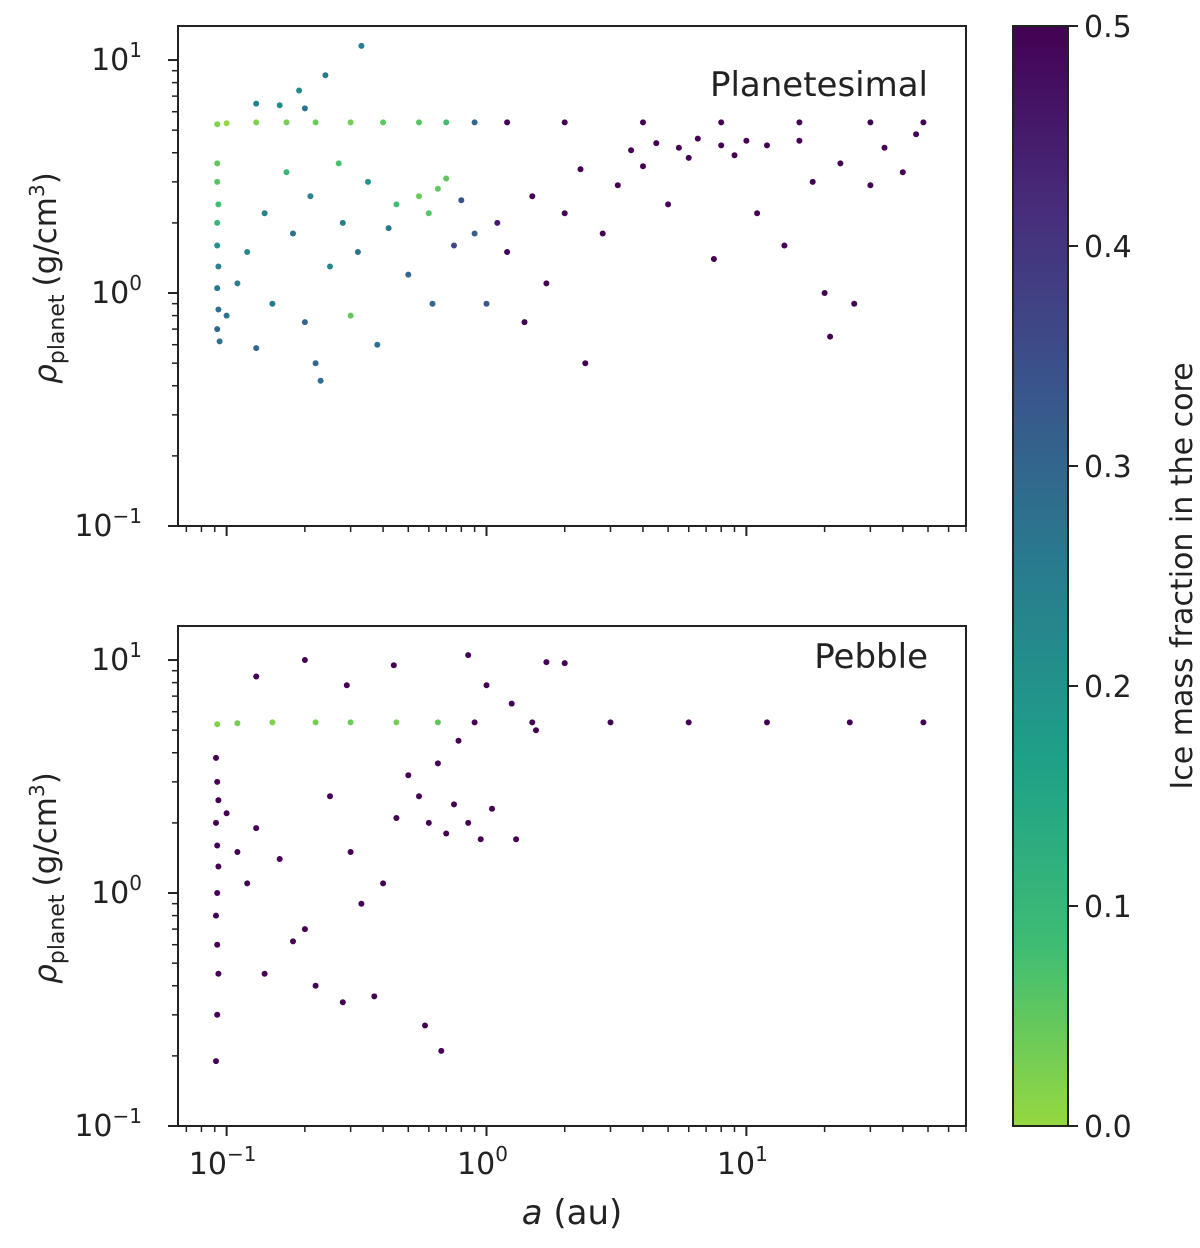 This screenshot has width=1200, height=1248. I want to click on y-ticks-bottom: 10¹ 10⁰ 10⁻¹, so click(126, 891).